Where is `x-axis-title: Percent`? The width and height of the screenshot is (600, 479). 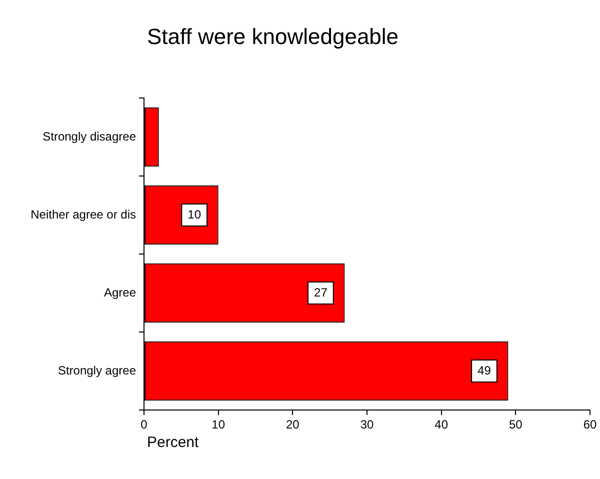 x-axis-title: Percent is located at coordinates (173, 442).